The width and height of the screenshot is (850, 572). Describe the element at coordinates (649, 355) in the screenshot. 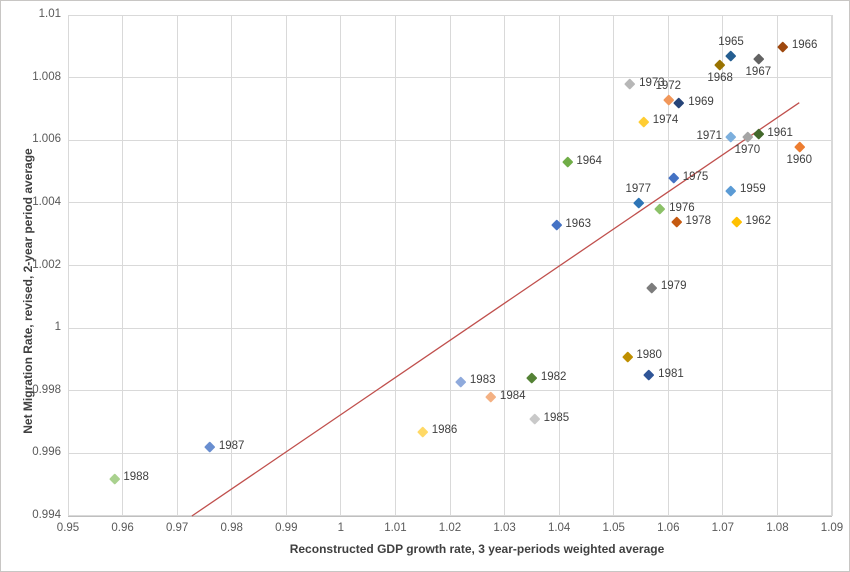

I see `point-label-1980: 1980` at that location.